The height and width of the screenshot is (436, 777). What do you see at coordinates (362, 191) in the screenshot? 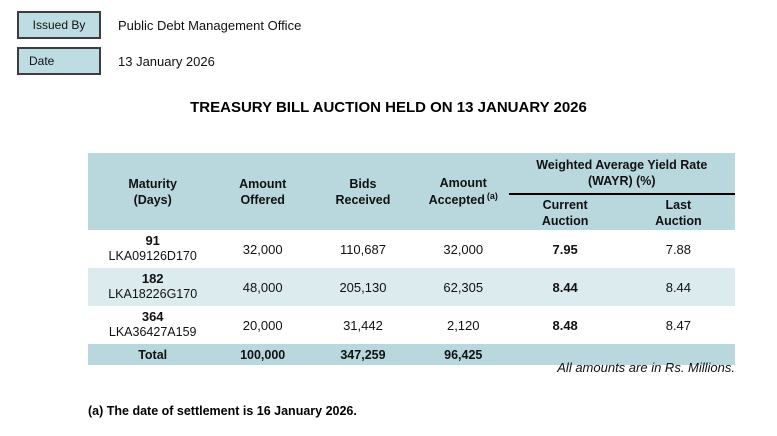
I see `col-header-bids-received: Bids Received` at bounding box center [362, 191].